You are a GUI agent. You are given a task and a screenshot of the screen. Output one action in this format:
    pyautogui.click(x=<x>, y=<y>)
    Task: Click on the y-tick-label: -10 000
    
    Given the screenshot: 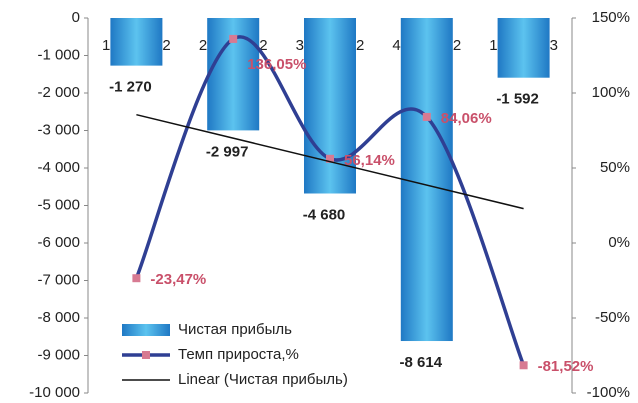 What is the action you would take?
    pyautogui.click(x=54, y=392)
    